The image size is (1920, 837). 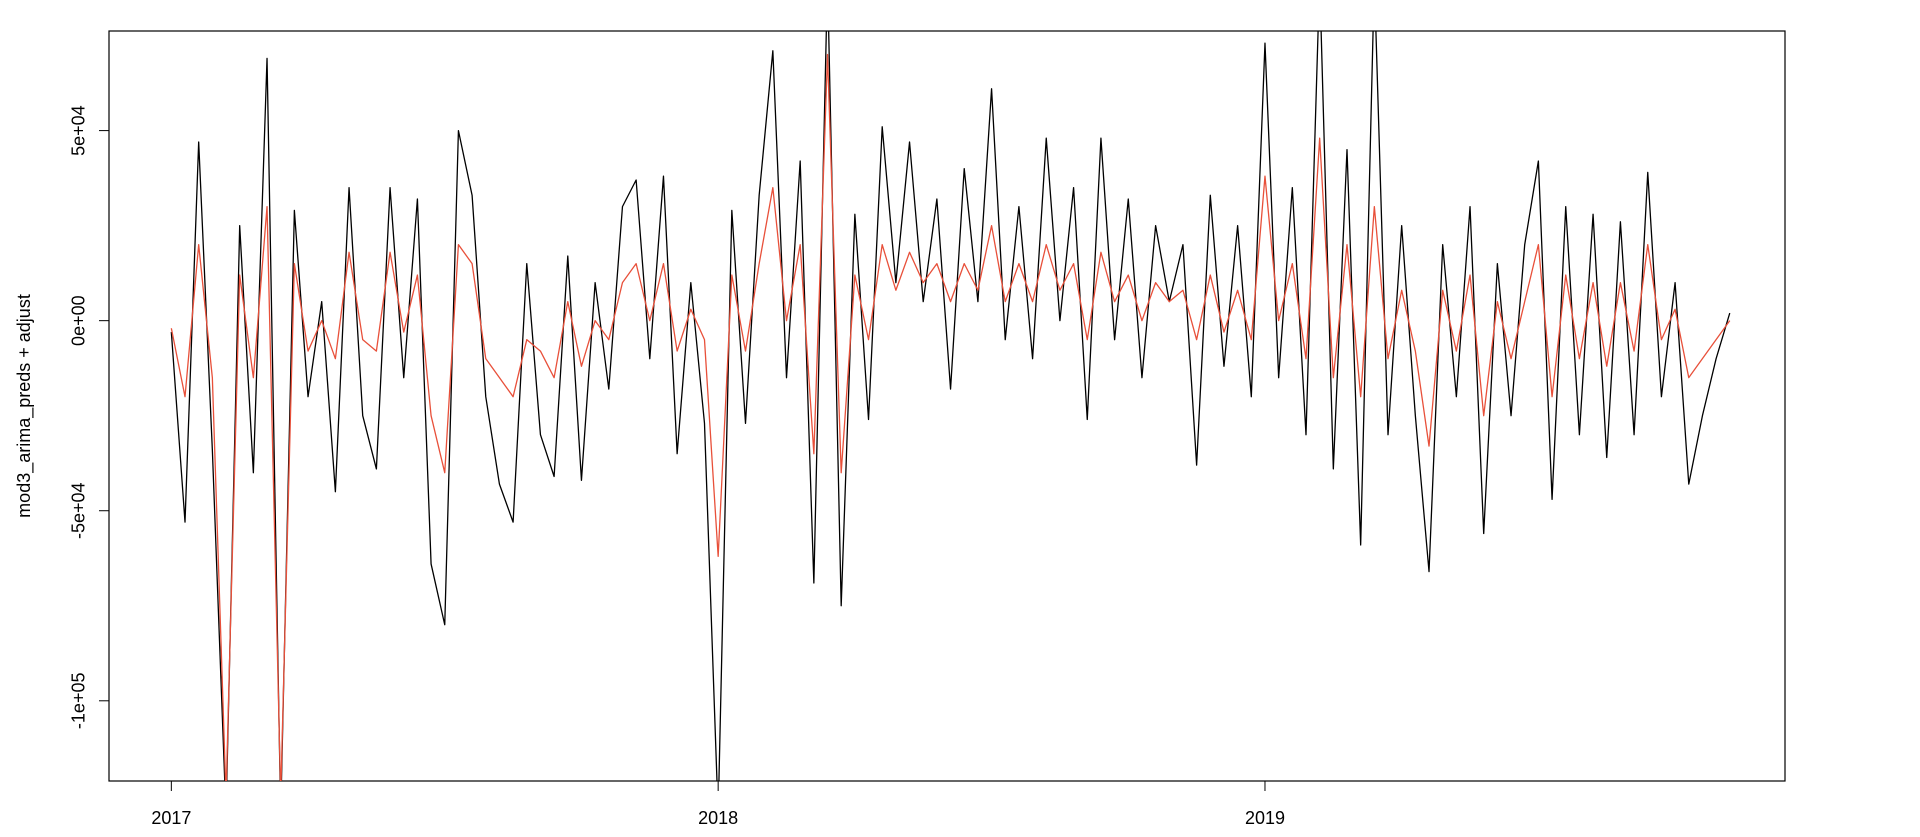 I want to click on y-tick-label: -5e+04, so click(x=79, y=510).